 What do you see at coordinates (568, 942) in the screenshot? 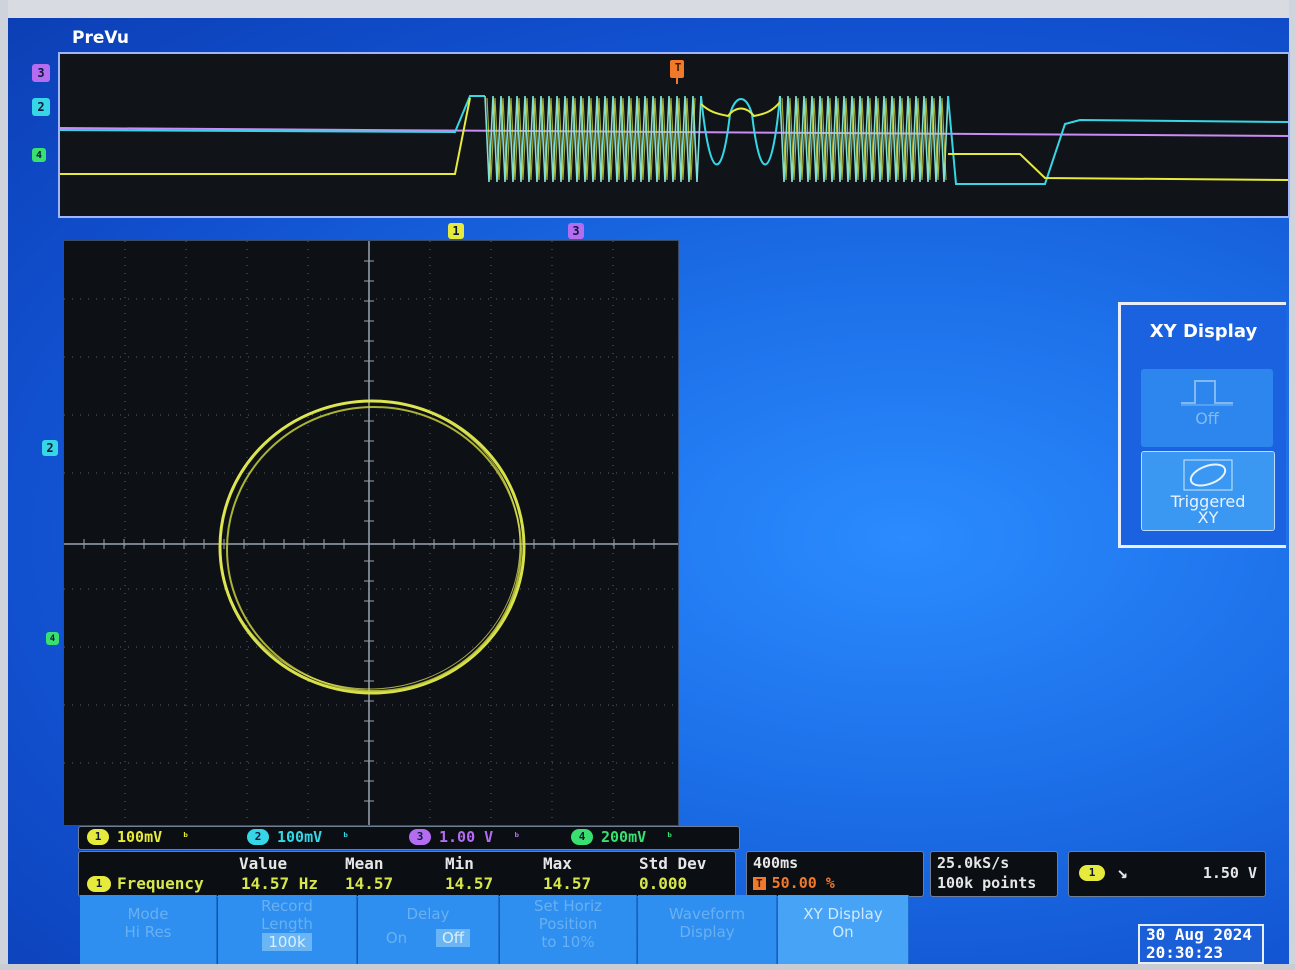
I see `horiz-label-3: to 10%` at bounding box center [568, 942].